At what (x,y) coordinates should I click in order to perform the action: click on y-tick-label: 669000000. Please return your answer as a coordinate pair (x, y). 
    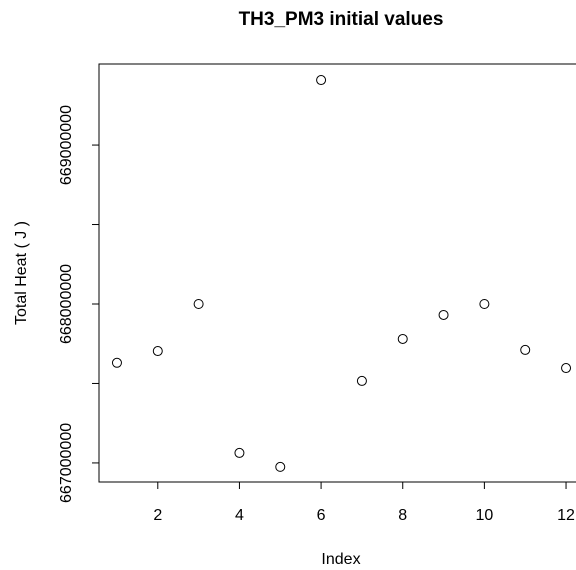
    Looking at the image, I should click on (66, 145).